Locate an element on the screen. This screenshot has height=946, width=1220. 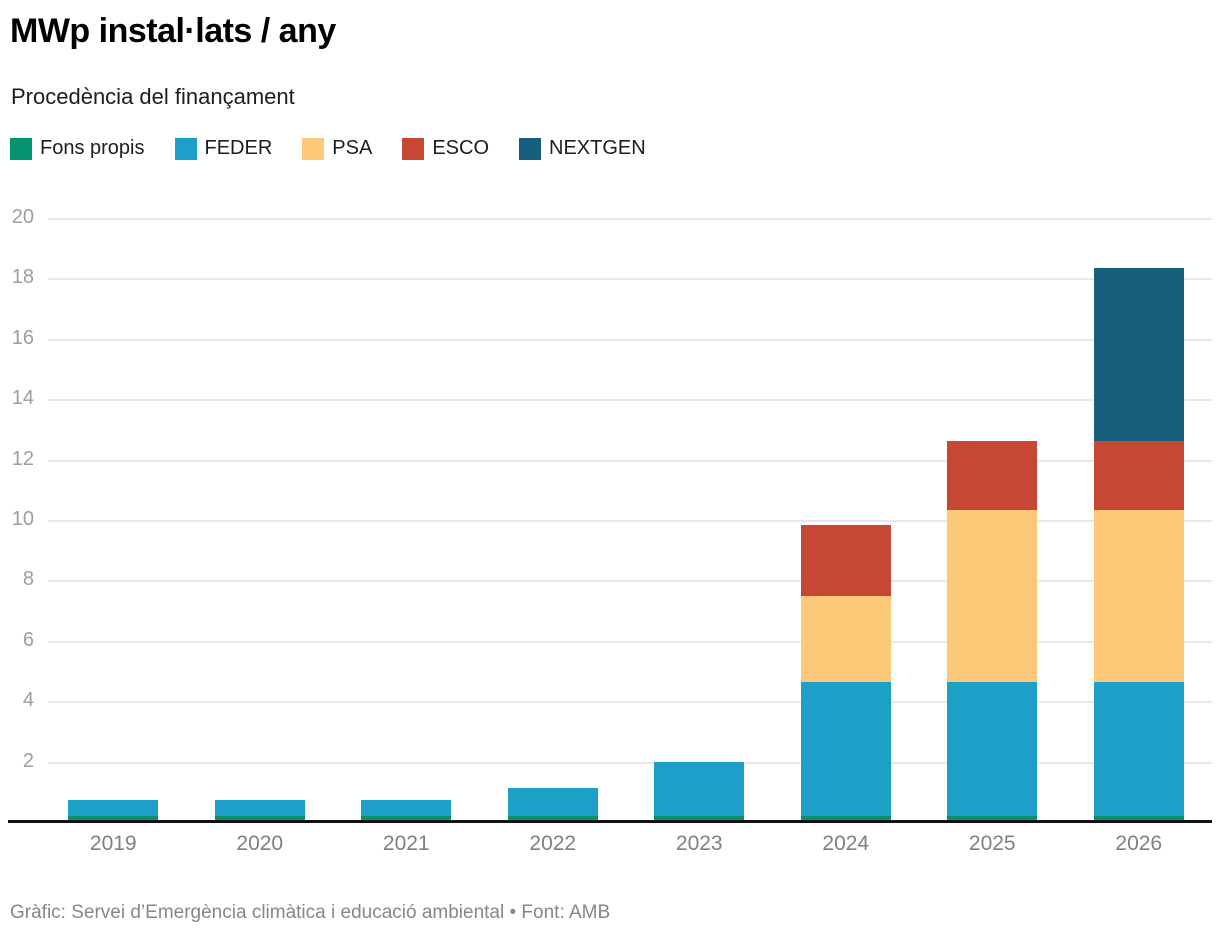
y-tick-label-6: 6 is located at coordinates (28, 639).